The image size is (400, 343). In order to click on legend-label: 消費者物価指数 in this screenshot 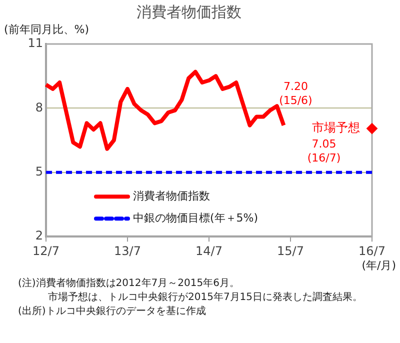, I will do `click(171, 195)`.